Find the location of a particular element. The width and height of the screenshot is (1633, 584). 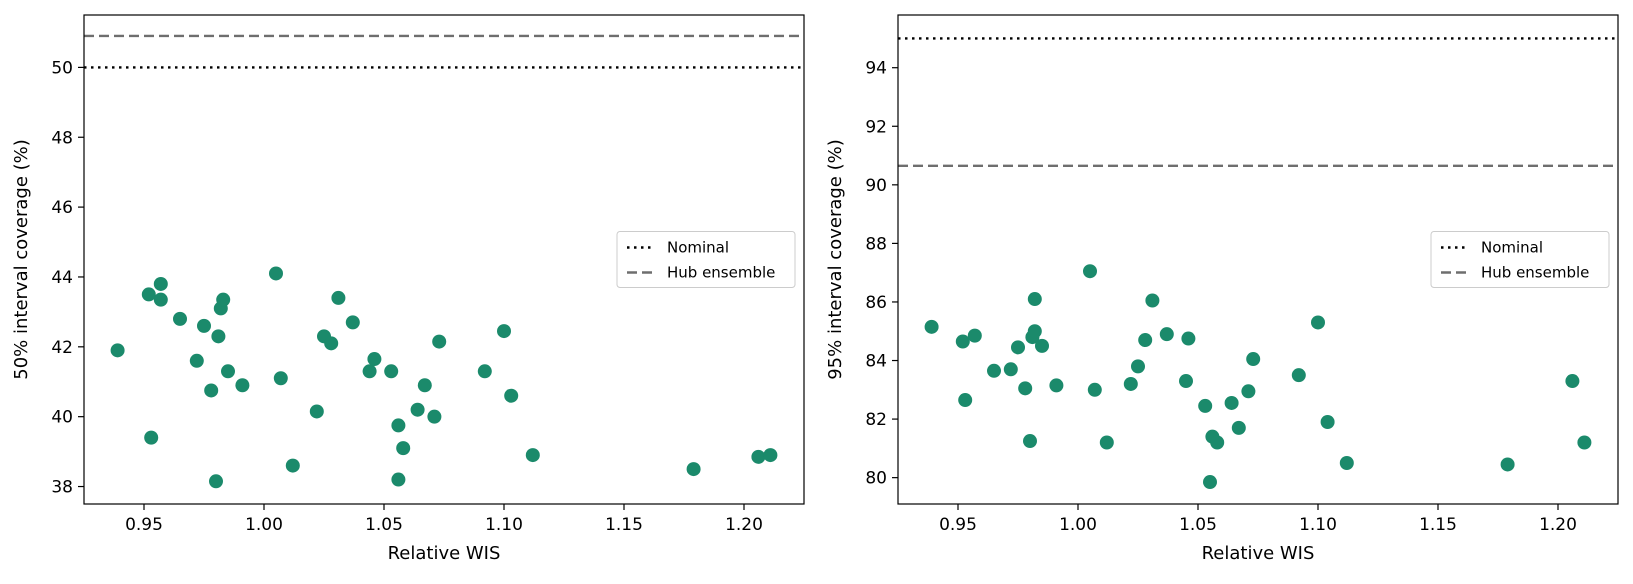

y-tick-label: 48 is located at coordinates (62, 138).